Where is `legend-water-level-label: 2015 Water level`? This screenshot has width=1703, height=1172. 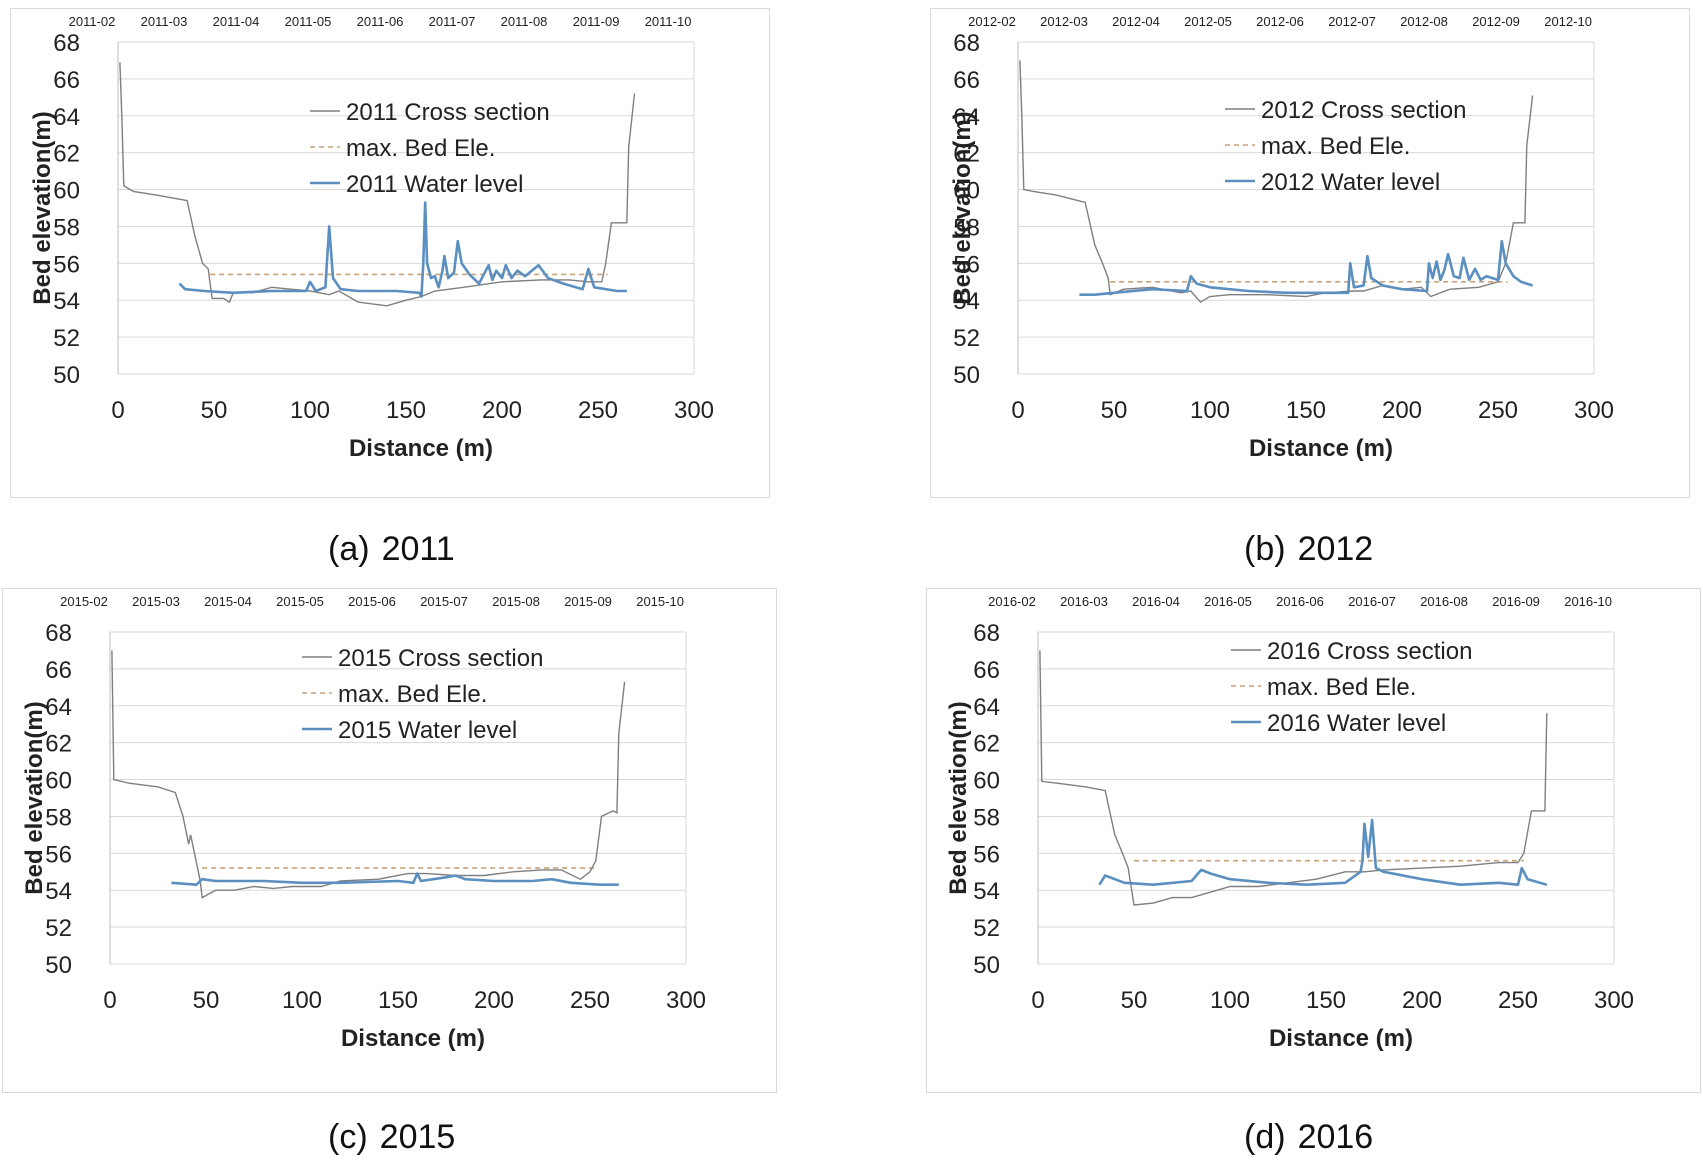
legend-water-level-label: 2015 Water level is located at coordinates (427, 730).